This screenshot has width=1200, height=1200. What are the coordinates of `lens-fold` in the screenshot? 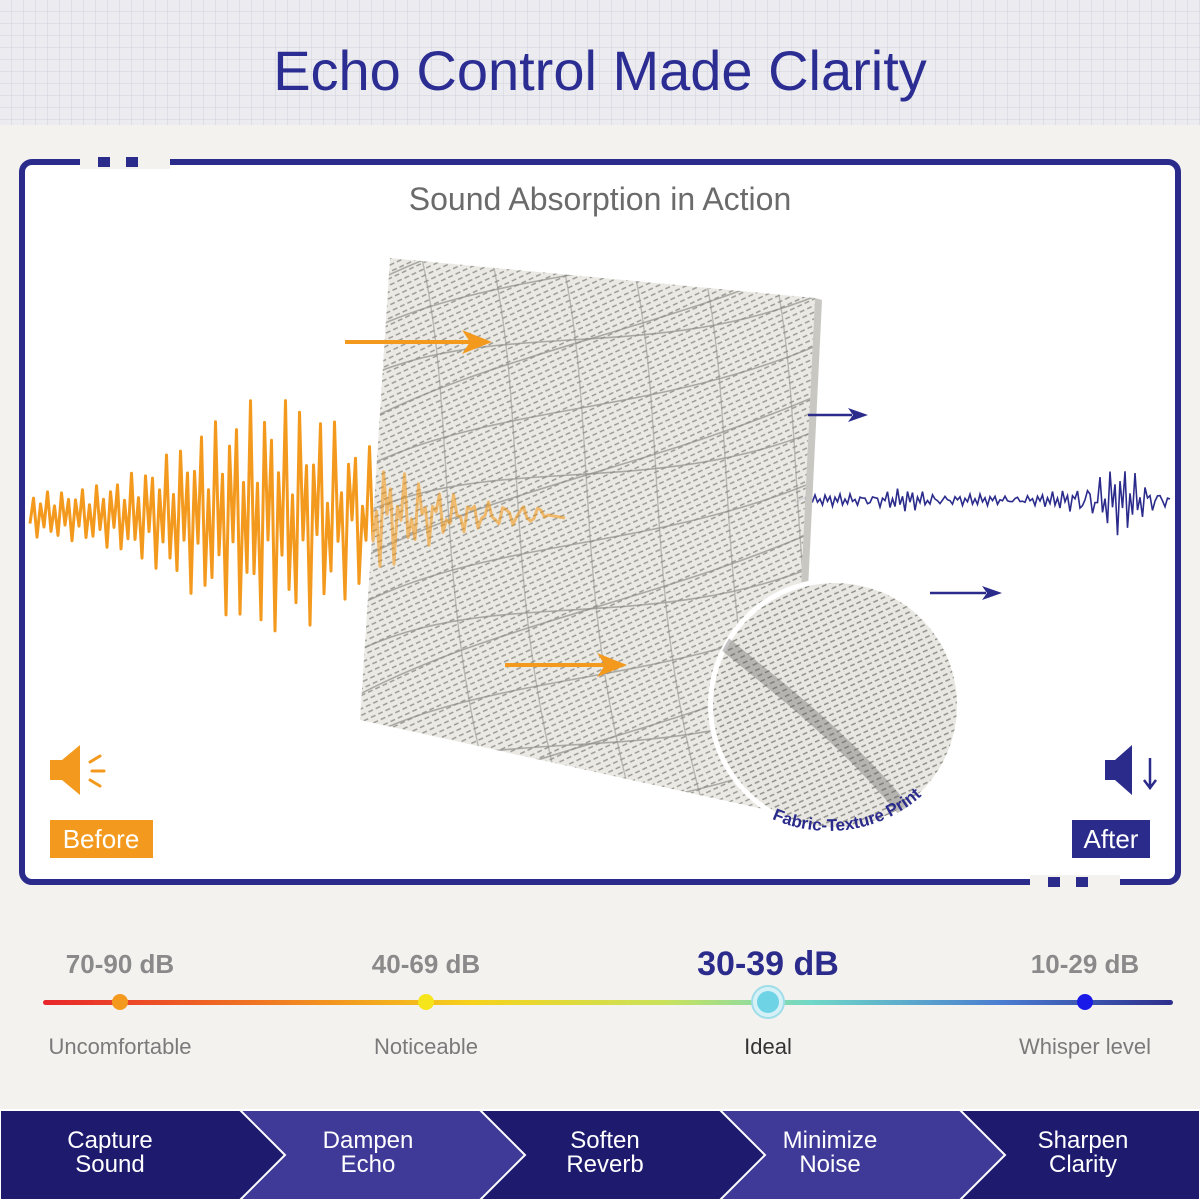 It's located at (820, 732).